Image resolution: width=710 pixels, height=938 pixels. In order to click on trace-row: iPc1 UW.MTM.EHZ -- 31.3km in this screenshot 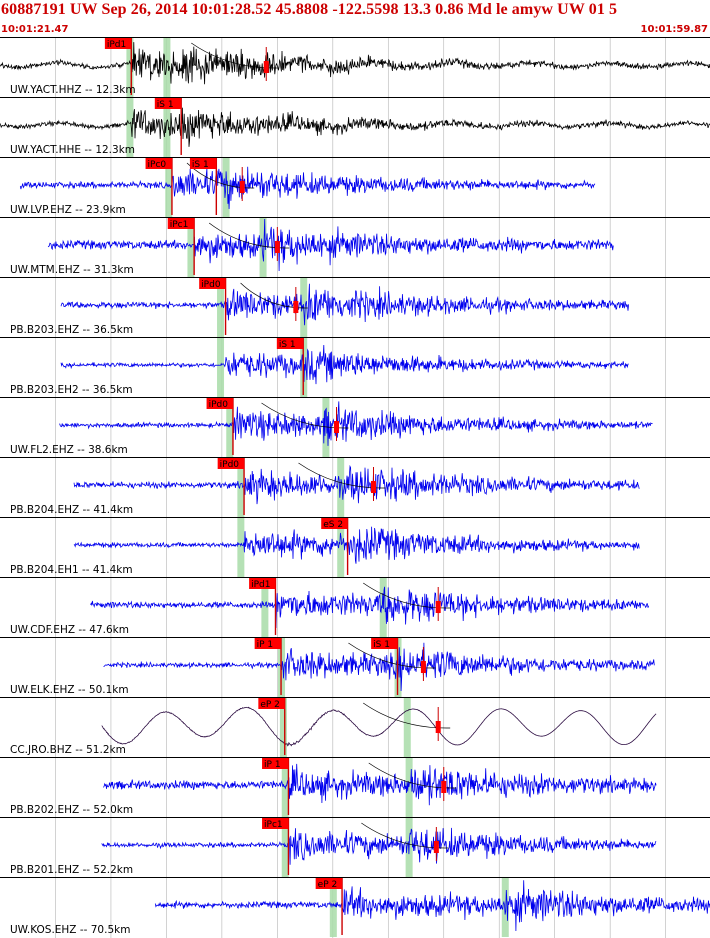, I will do `click(355, 247)`.